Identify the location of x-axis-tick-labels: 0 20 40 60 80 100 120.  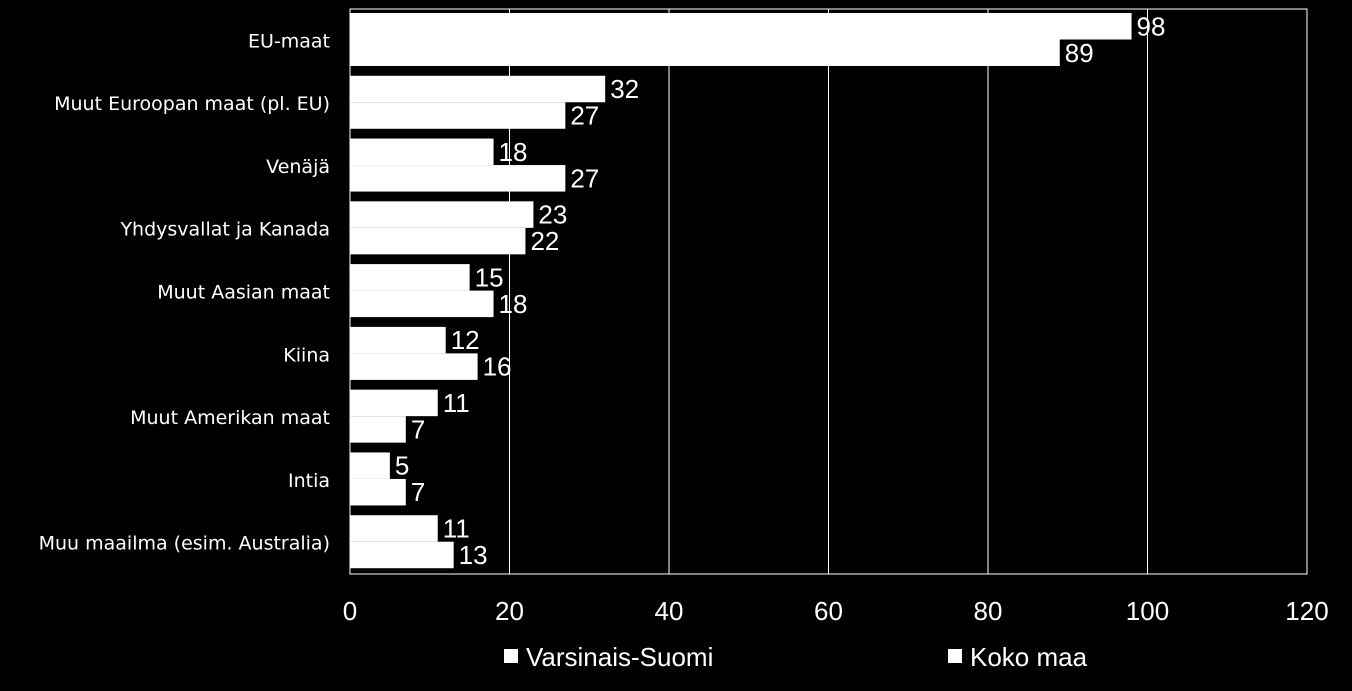
(836, 611).